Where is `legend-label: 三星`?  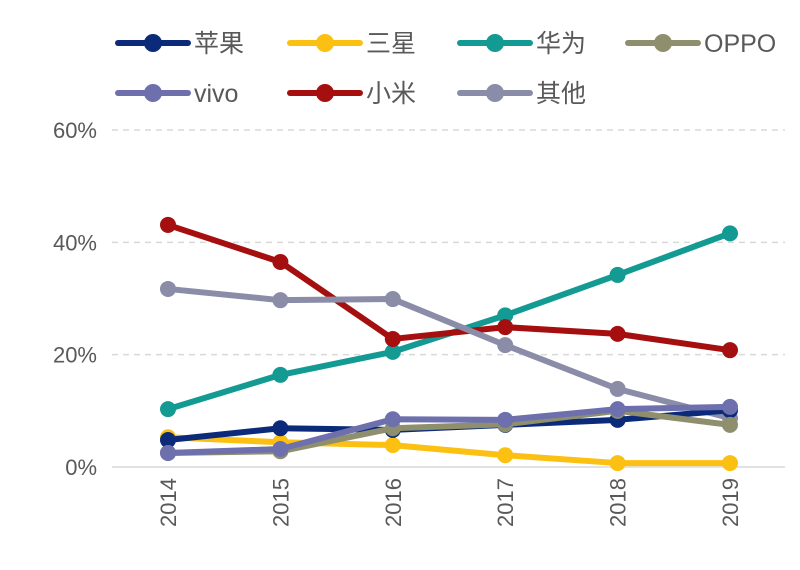 legend-label: 三星 is located at coordinates (391, 44).